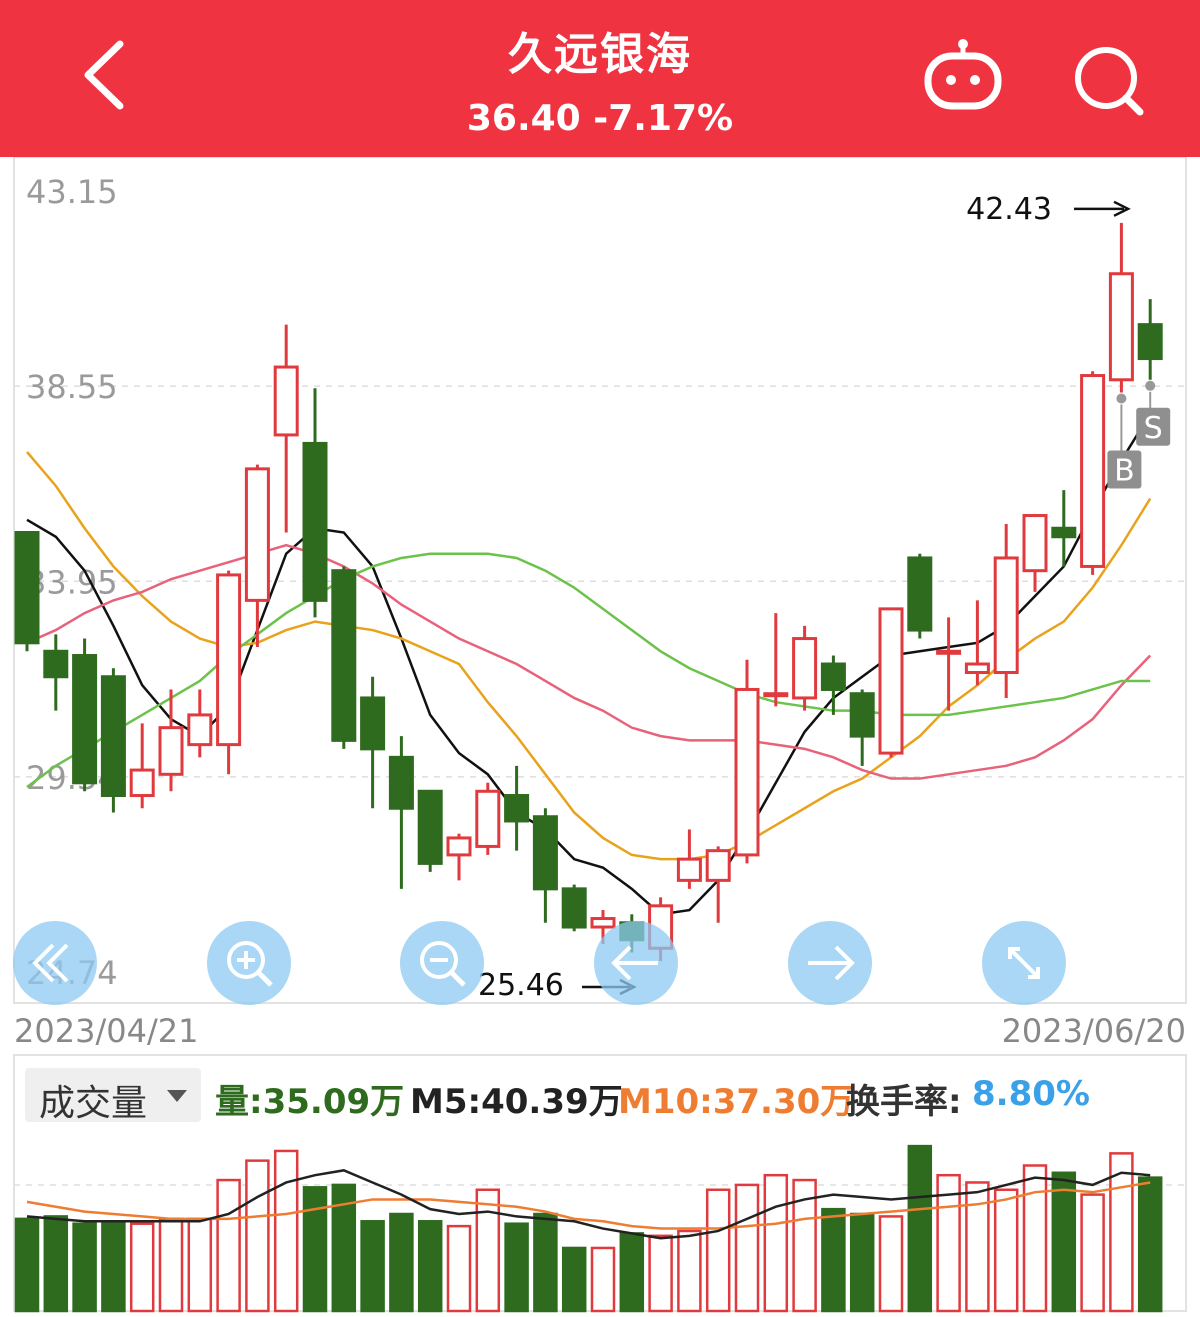 This screenshot has height=1317, width=1200. I want to click on search-button, so click(1110, 82).